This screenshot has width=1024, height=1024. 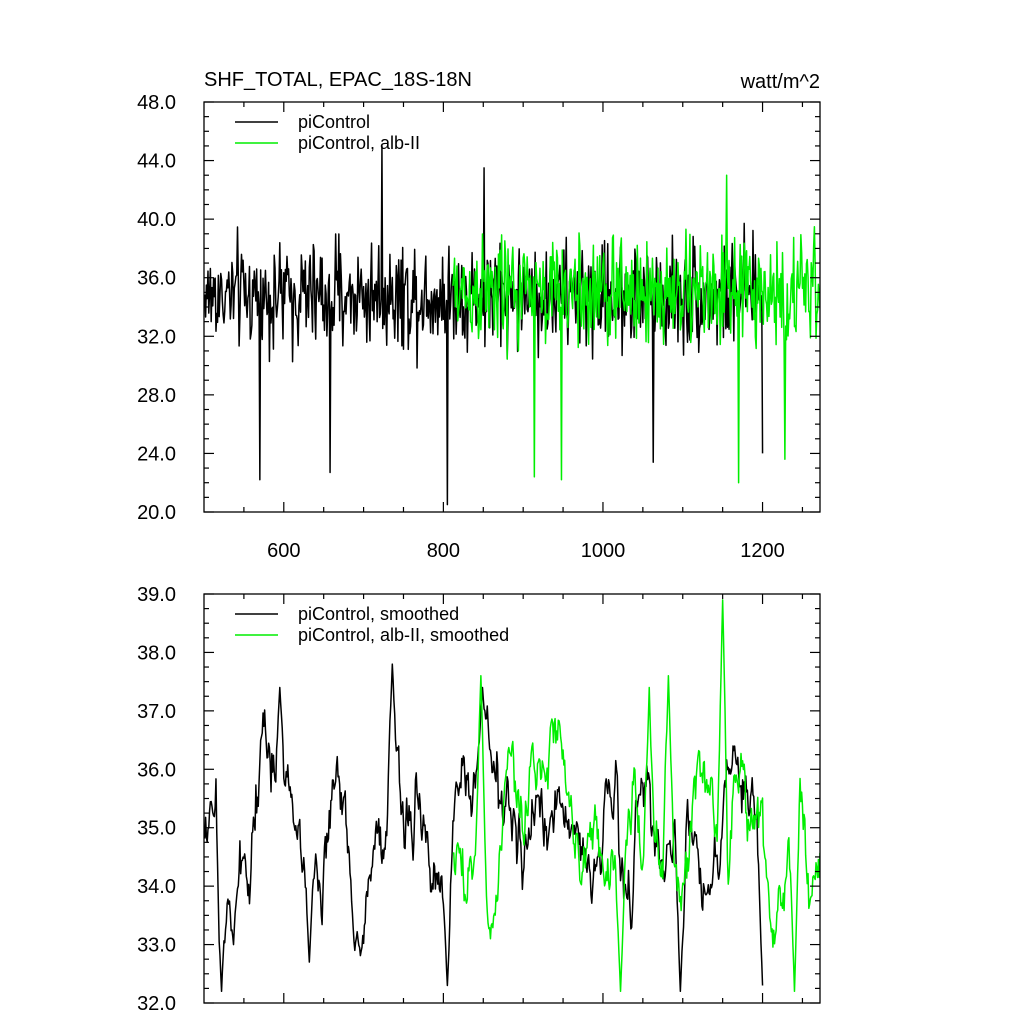 What do you see at coordinates (156, 653) in the screenshot?
I see `y-tick-label: 38.0` at bounding box center [156, 653].